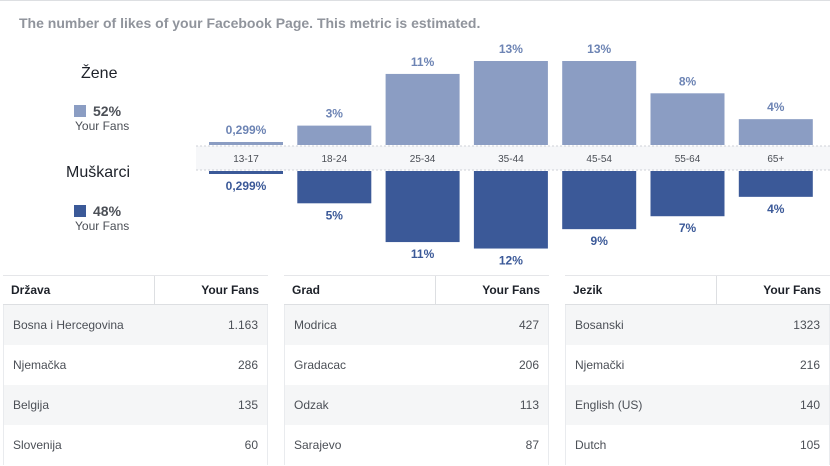  Describe the element at coordinates (688, 228) in the screenshot. I see `data-label-men-55-64: 7%` at that location.